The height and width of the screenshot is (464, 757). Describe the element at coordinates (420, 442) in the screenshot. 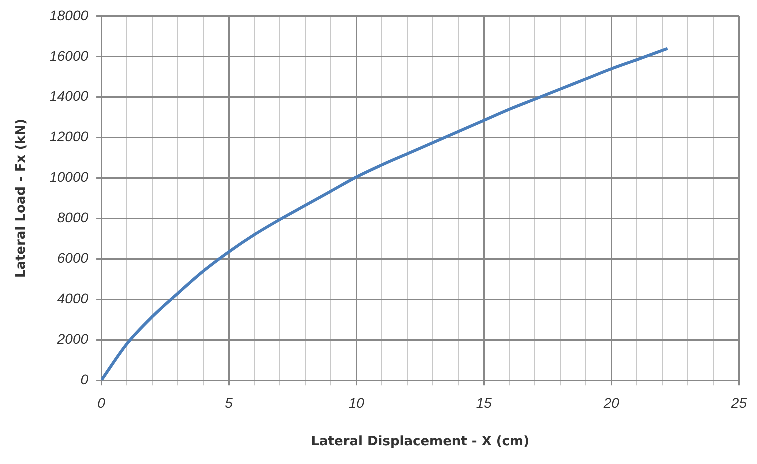

I see `x-axis-title: Lateral Displacement - X (cm)` at that location.